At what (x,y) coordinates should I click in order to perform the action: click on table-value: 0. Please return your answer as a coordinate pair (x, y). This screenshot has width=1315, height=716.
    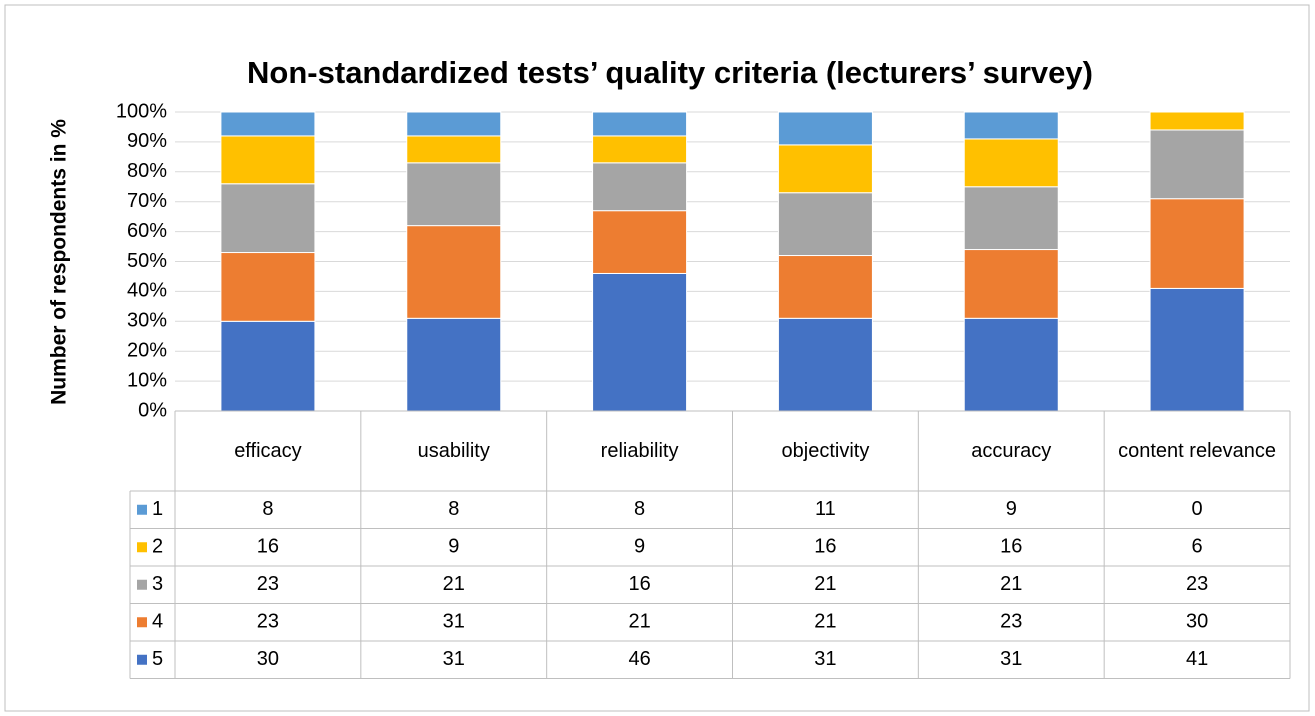
    Looking at the image, I should click on (1197, 509).